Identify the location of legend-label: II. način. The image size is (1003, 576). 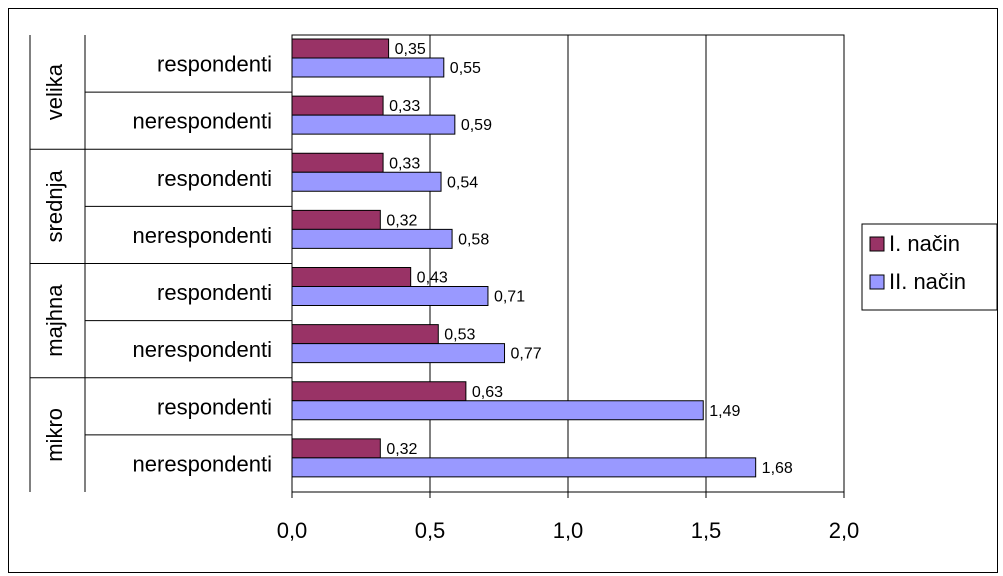
(927, 281).